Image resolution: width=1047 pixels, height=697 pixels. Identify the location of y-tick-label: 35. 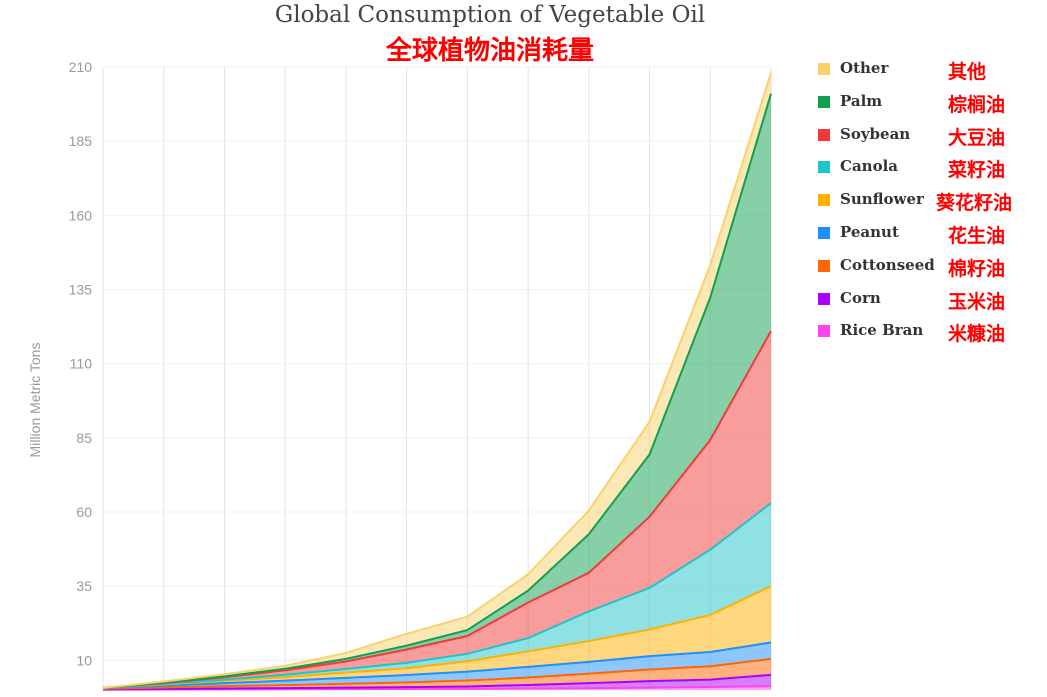
(84, 586).